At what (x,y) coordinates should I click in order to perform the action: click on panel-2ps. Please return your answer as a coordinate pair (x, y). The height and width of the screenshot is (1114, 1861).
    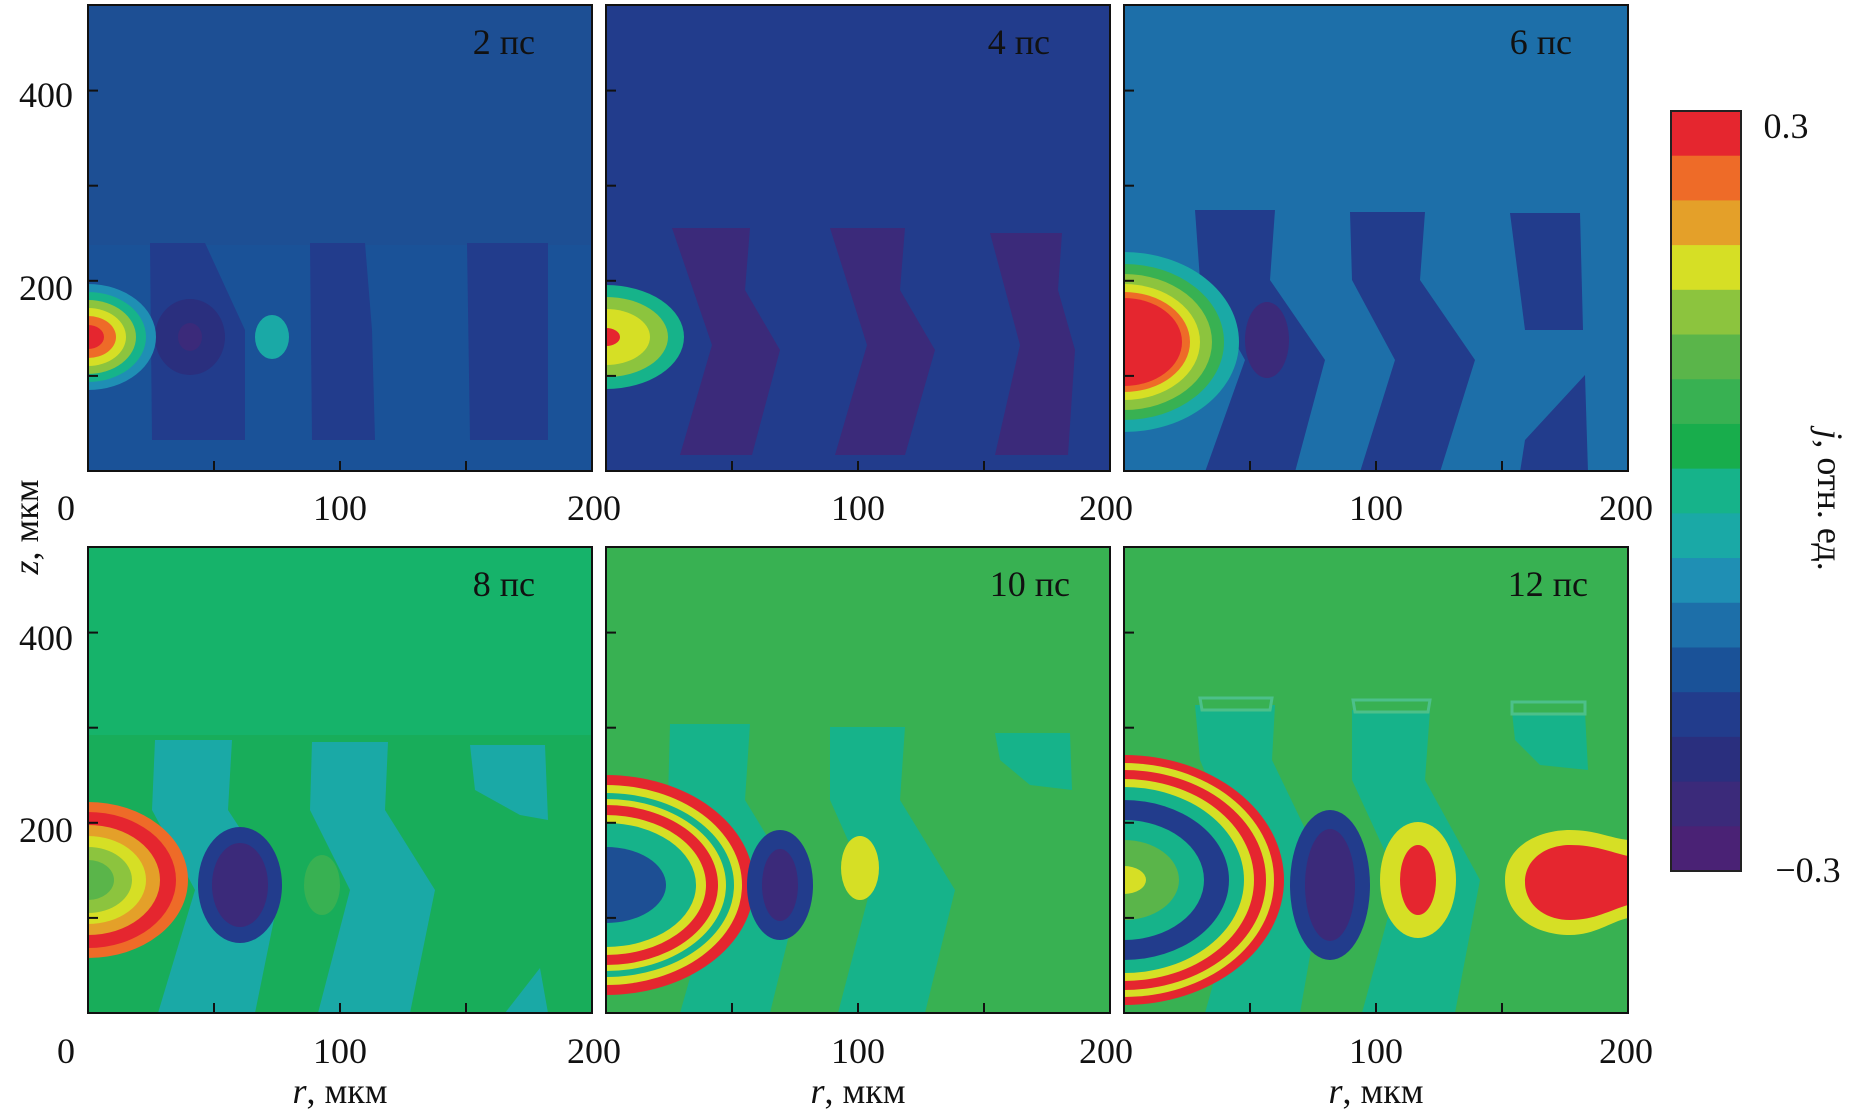
    Looking at the image, I should click on (340, 238).